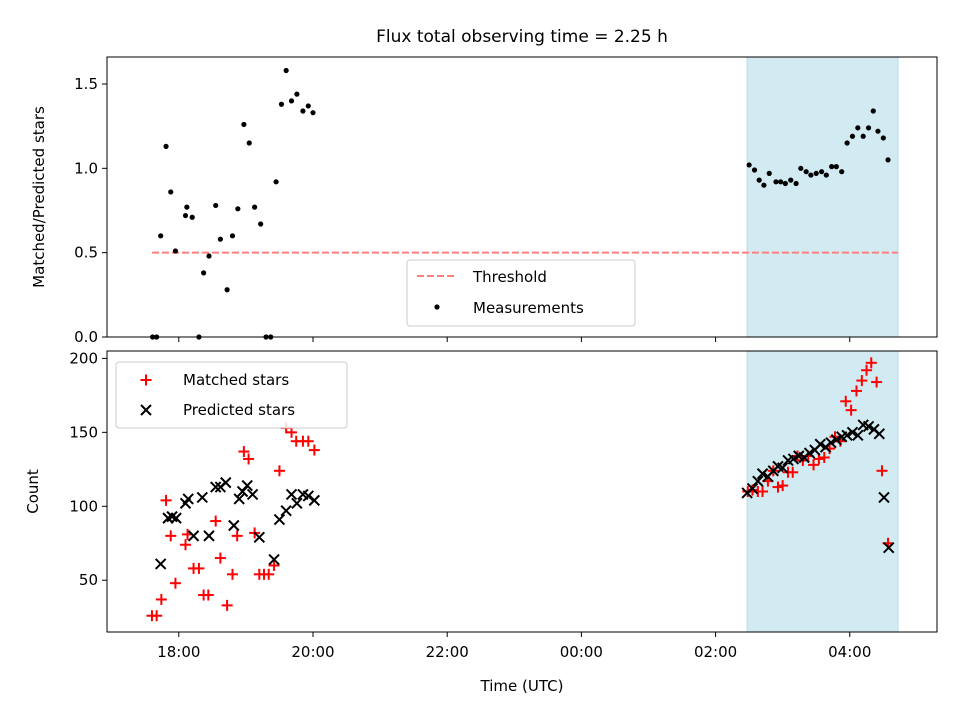 The image size is (960, 724). What do you see at coordinates (83, 432) in the screenshot?
I see `y-tick-label: 150` at bounding box center [83, 432].